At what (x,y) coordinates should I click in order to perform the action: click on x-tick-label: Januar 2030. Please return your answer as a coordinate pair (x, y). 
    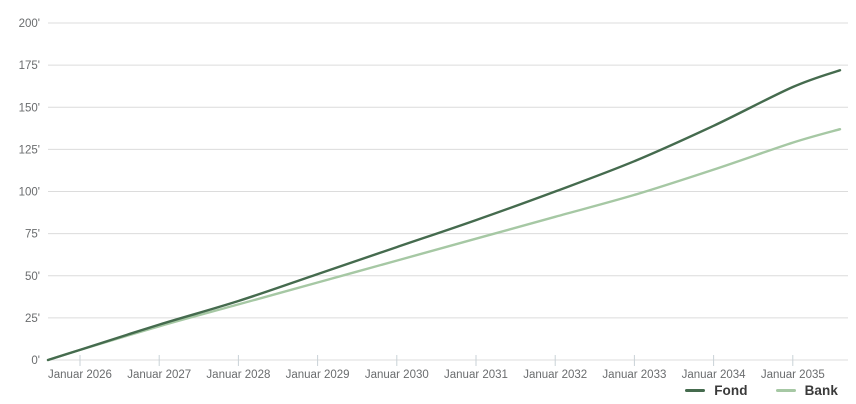
    Looking at the image, I should click on (397, 375).